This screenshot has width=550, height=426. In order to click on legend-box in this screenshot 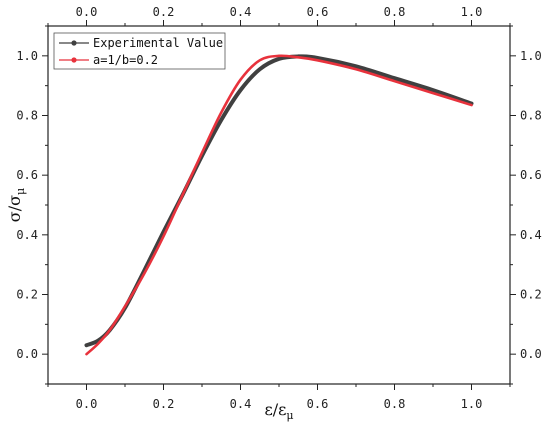, I will do `click(139, 51)`.